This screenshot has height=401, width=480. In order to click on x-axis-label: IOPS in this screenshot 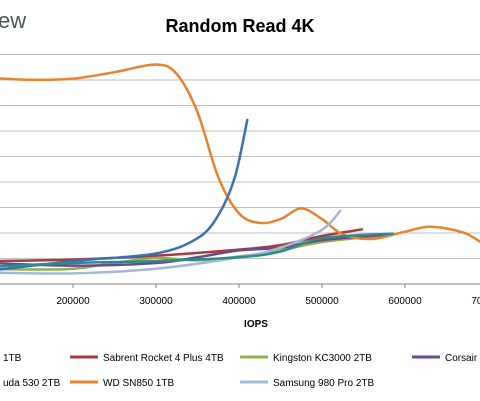, I will do `click(256, 324)`.